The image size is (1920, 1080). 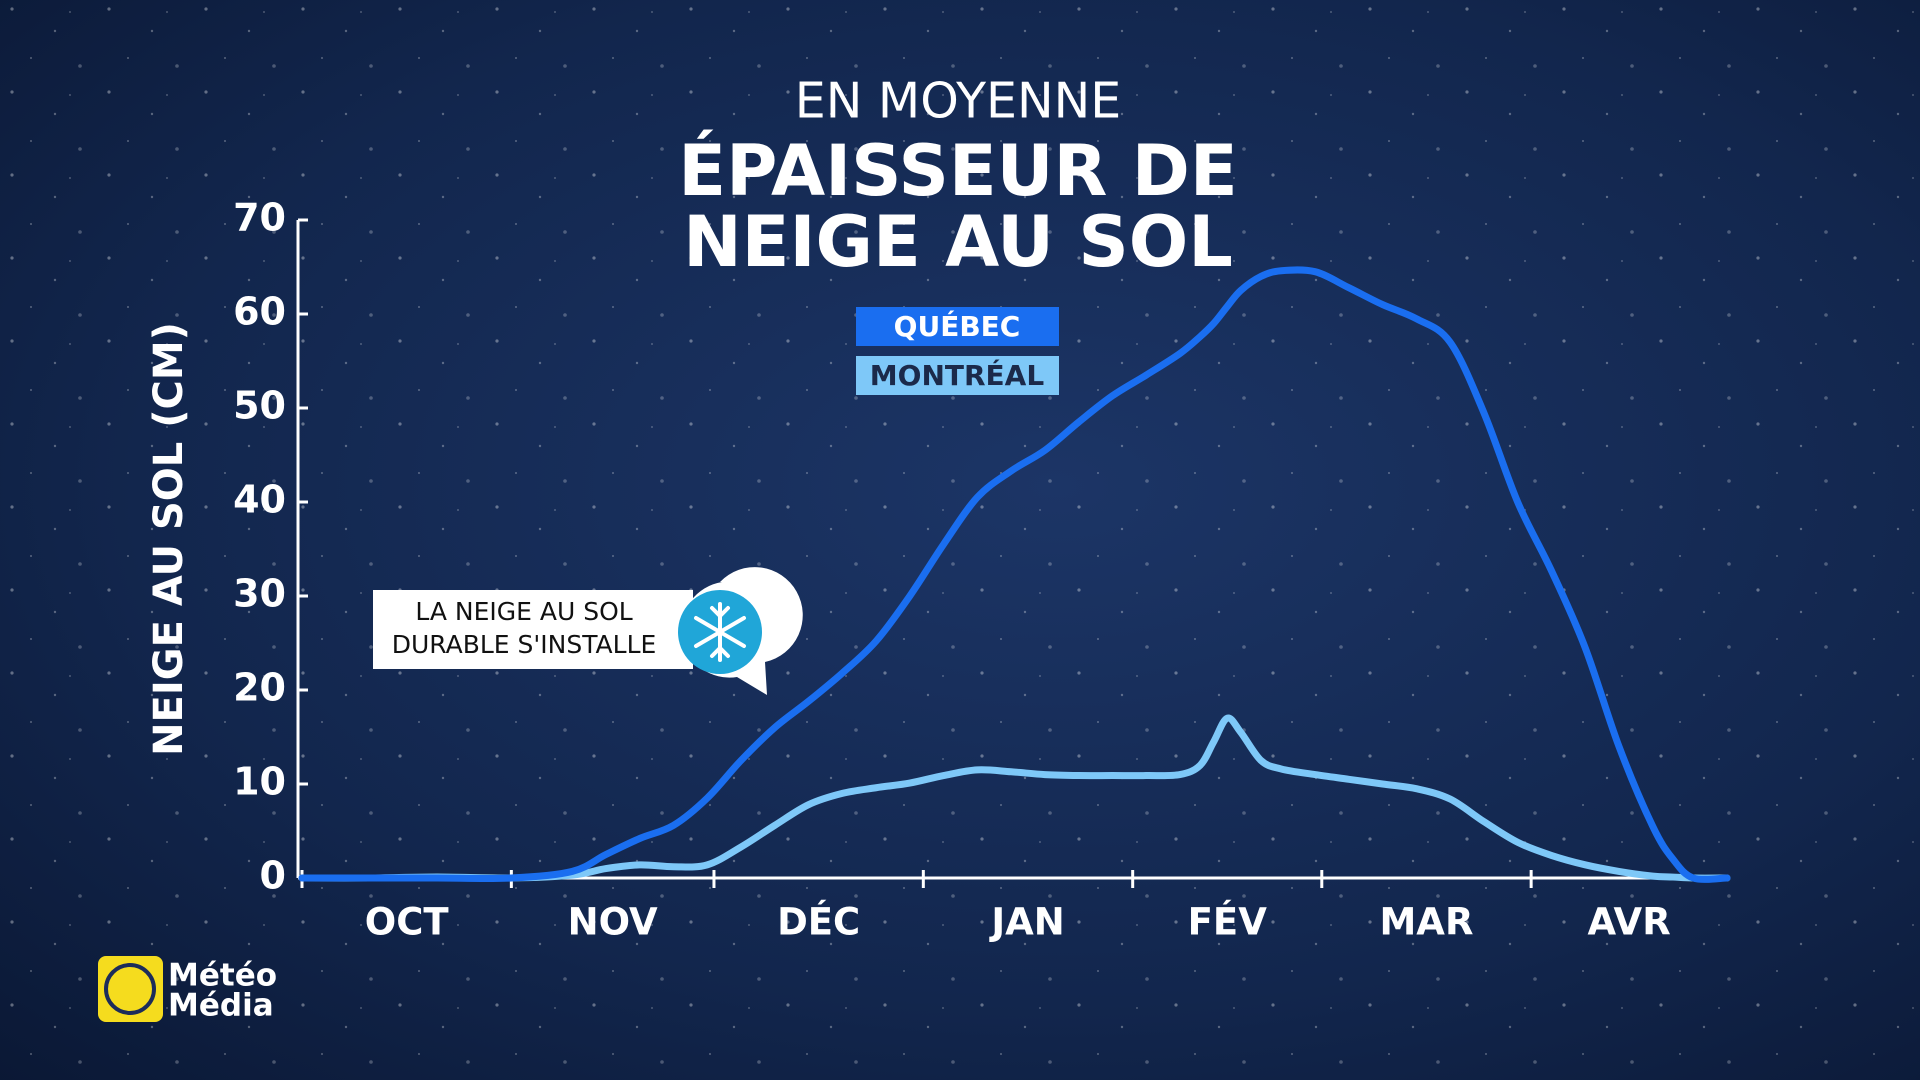 What do you see at coordinates (259, 500) in the screenshot?
I see `y-tick-label: 40` at bounding box center [259, 500].